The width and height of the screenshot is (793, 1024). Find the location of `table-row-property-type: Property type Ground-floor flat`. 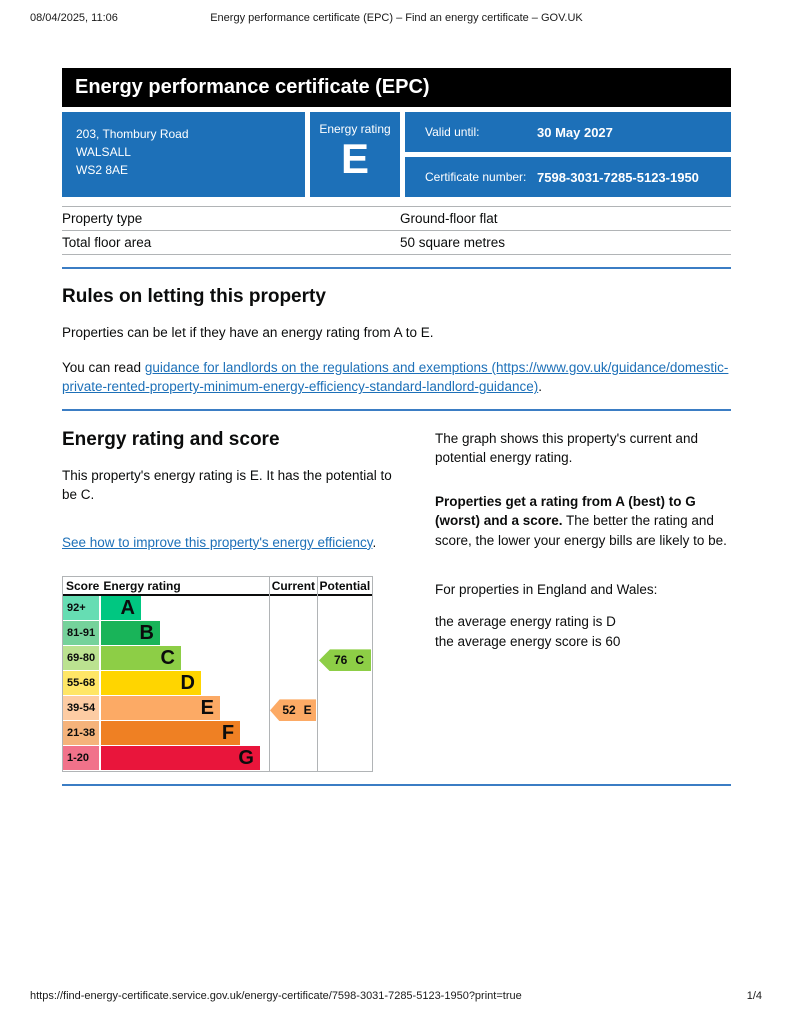

table-row-property-type: Property type Ground-floor flat is located at coordinates (396, 219).